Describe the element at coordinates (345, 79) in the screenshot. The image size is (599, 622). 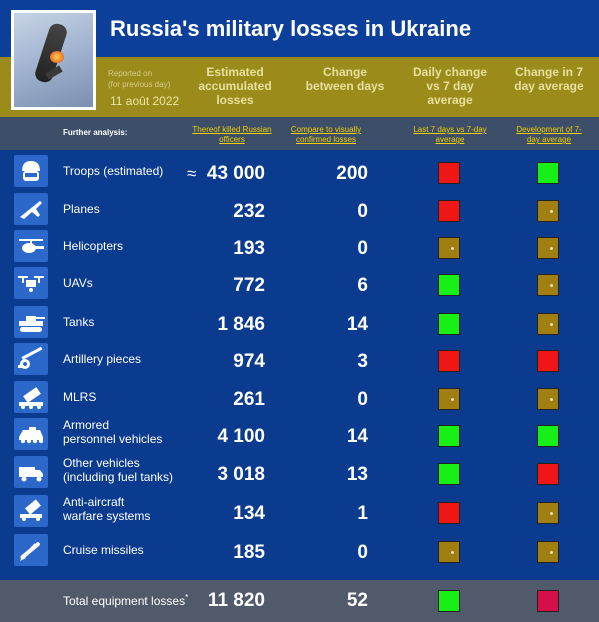
I see `col-header-change: Change between days` at that location.